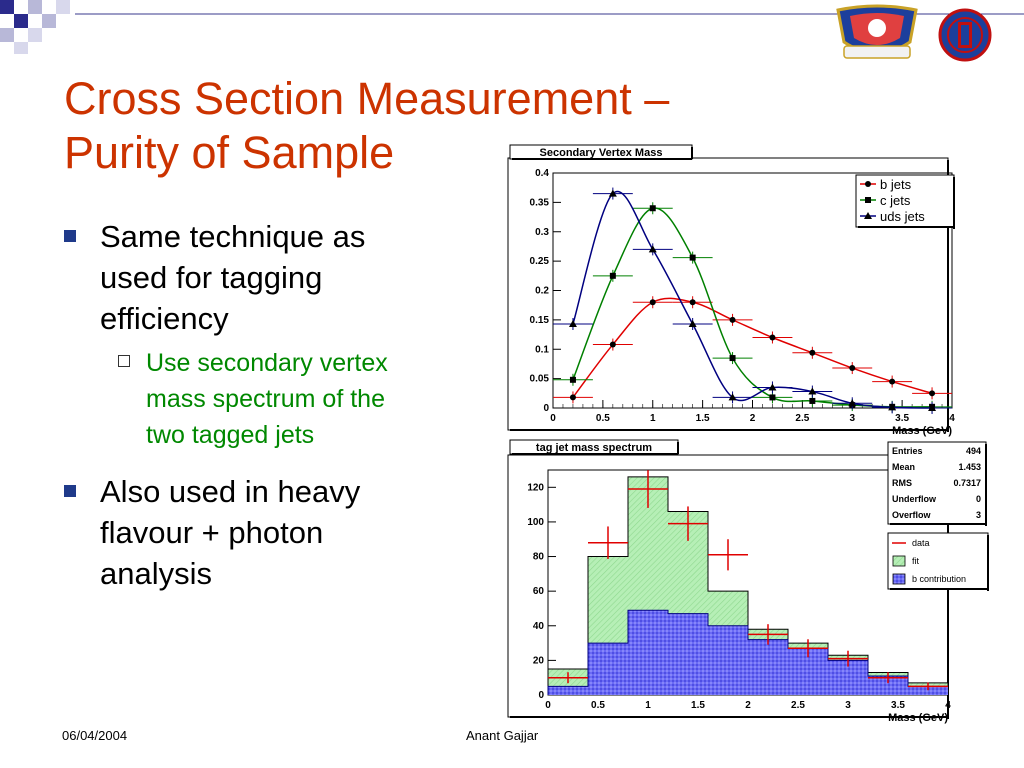  What do you see at coordinates (230, 435) in the screenshot?
I see `sub-bullet-text-line: two tagged jets` at bounding box center [230, 435].